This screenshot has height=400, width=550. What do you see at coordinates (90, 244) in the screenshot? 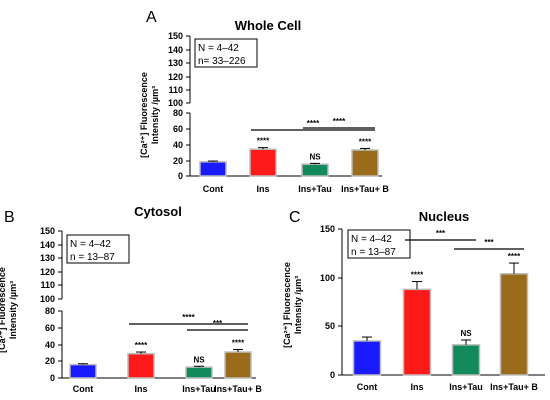
I see `panel-b-info-n: N = 4–42` at bounding box center [90, 244].